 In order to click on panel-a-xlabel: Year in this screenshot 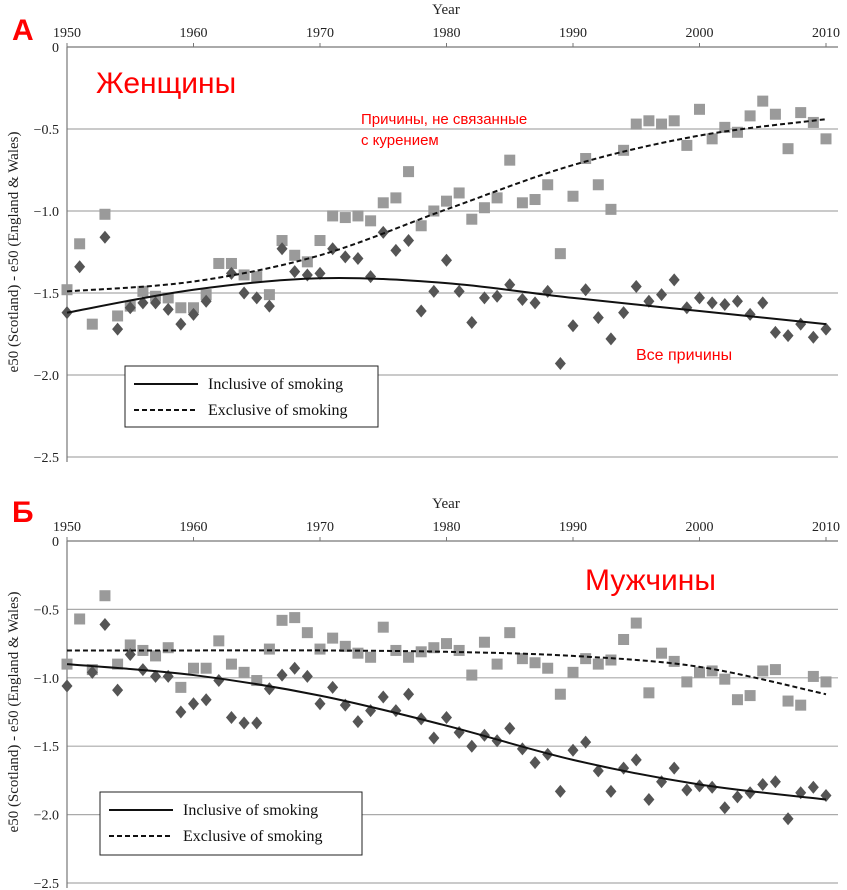, I will do `click(446, 10)`.